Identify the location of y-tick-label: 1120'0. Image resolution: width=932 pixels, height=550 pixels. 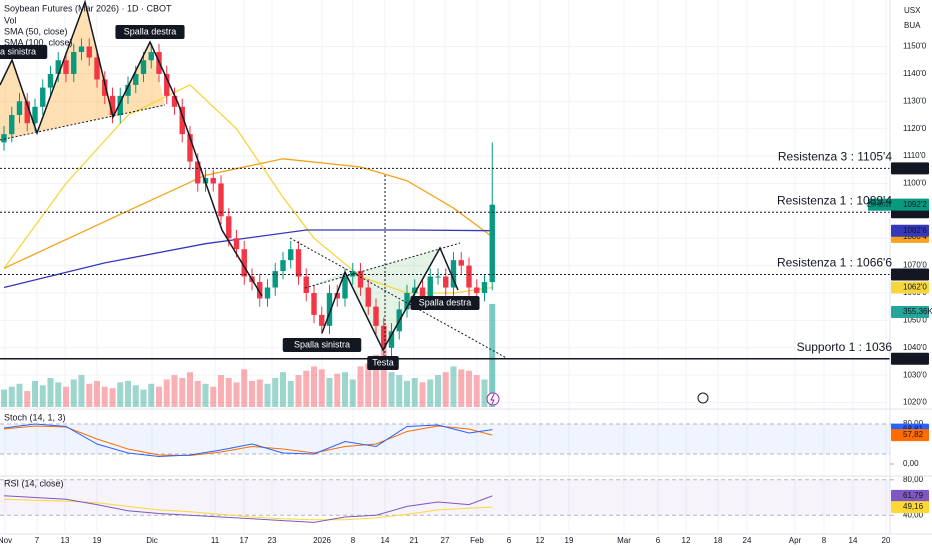
(915, 128).